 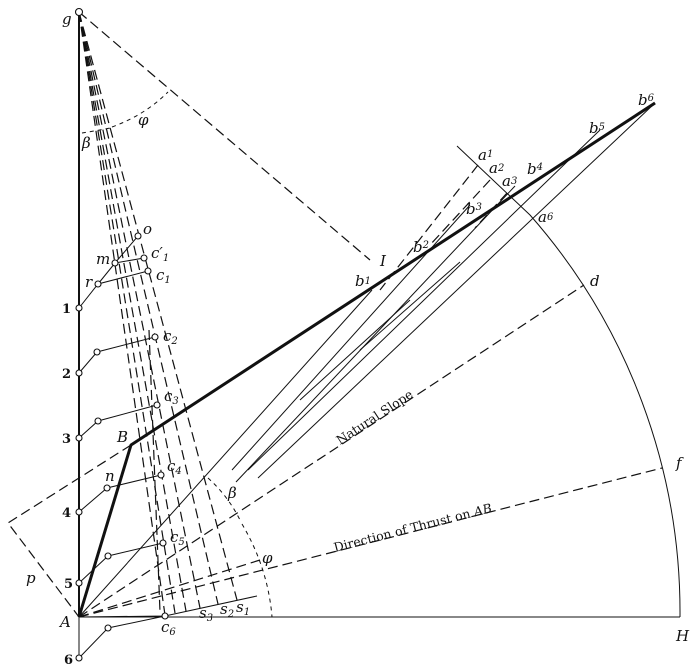 I want to click on ray-dashed, so click(x=169, y=588).